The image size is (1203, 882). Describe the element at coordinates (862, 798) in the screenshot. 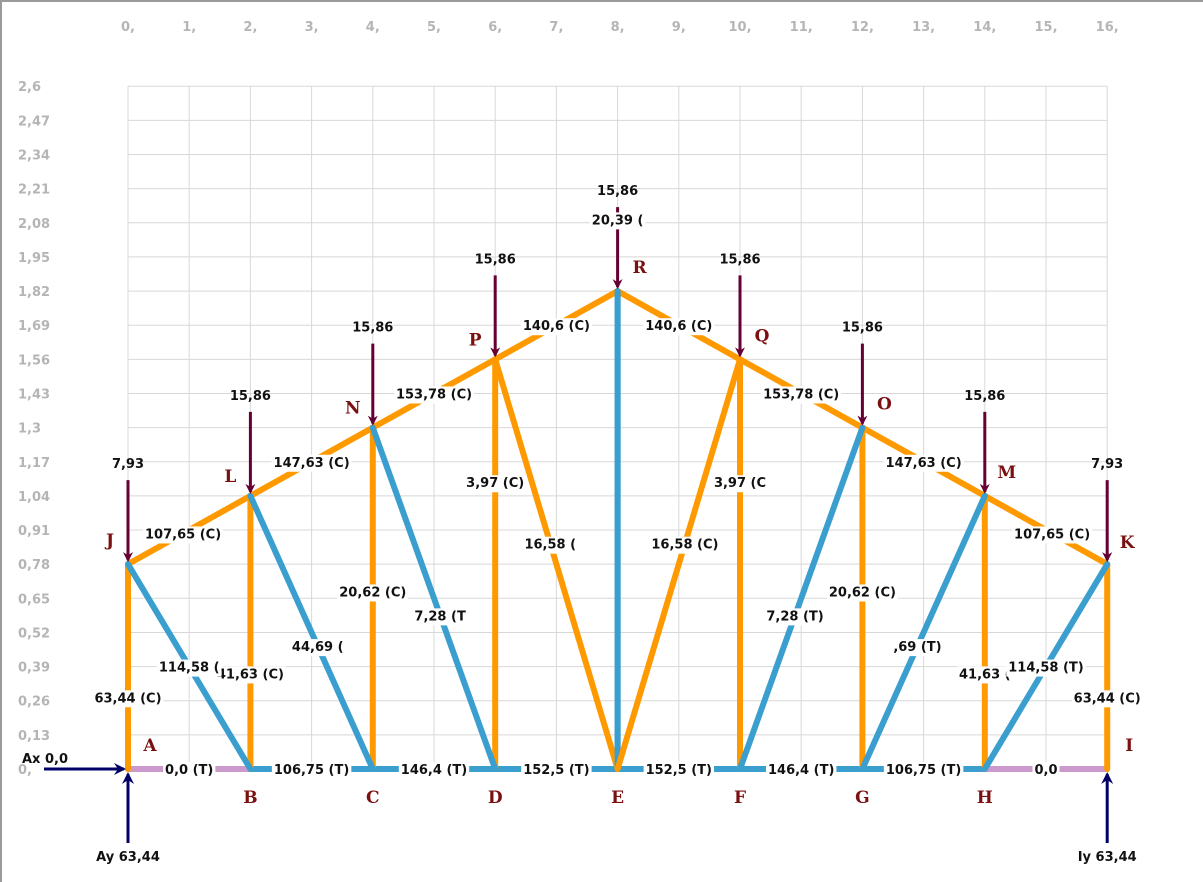

I see `node-label-G: G` at that location.